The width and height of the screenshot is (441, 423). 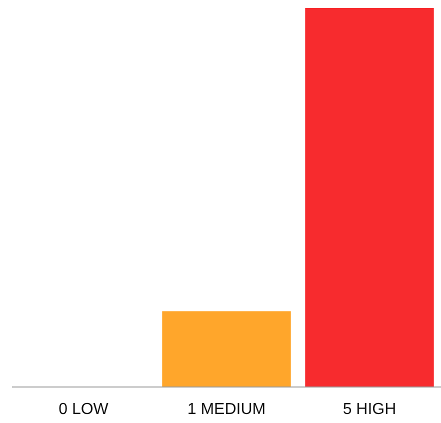 What do you see at coordinates (84, 409) in the screenshot?
I see `x-tick-label: 0 LOW` at bounding box center [84, 409].